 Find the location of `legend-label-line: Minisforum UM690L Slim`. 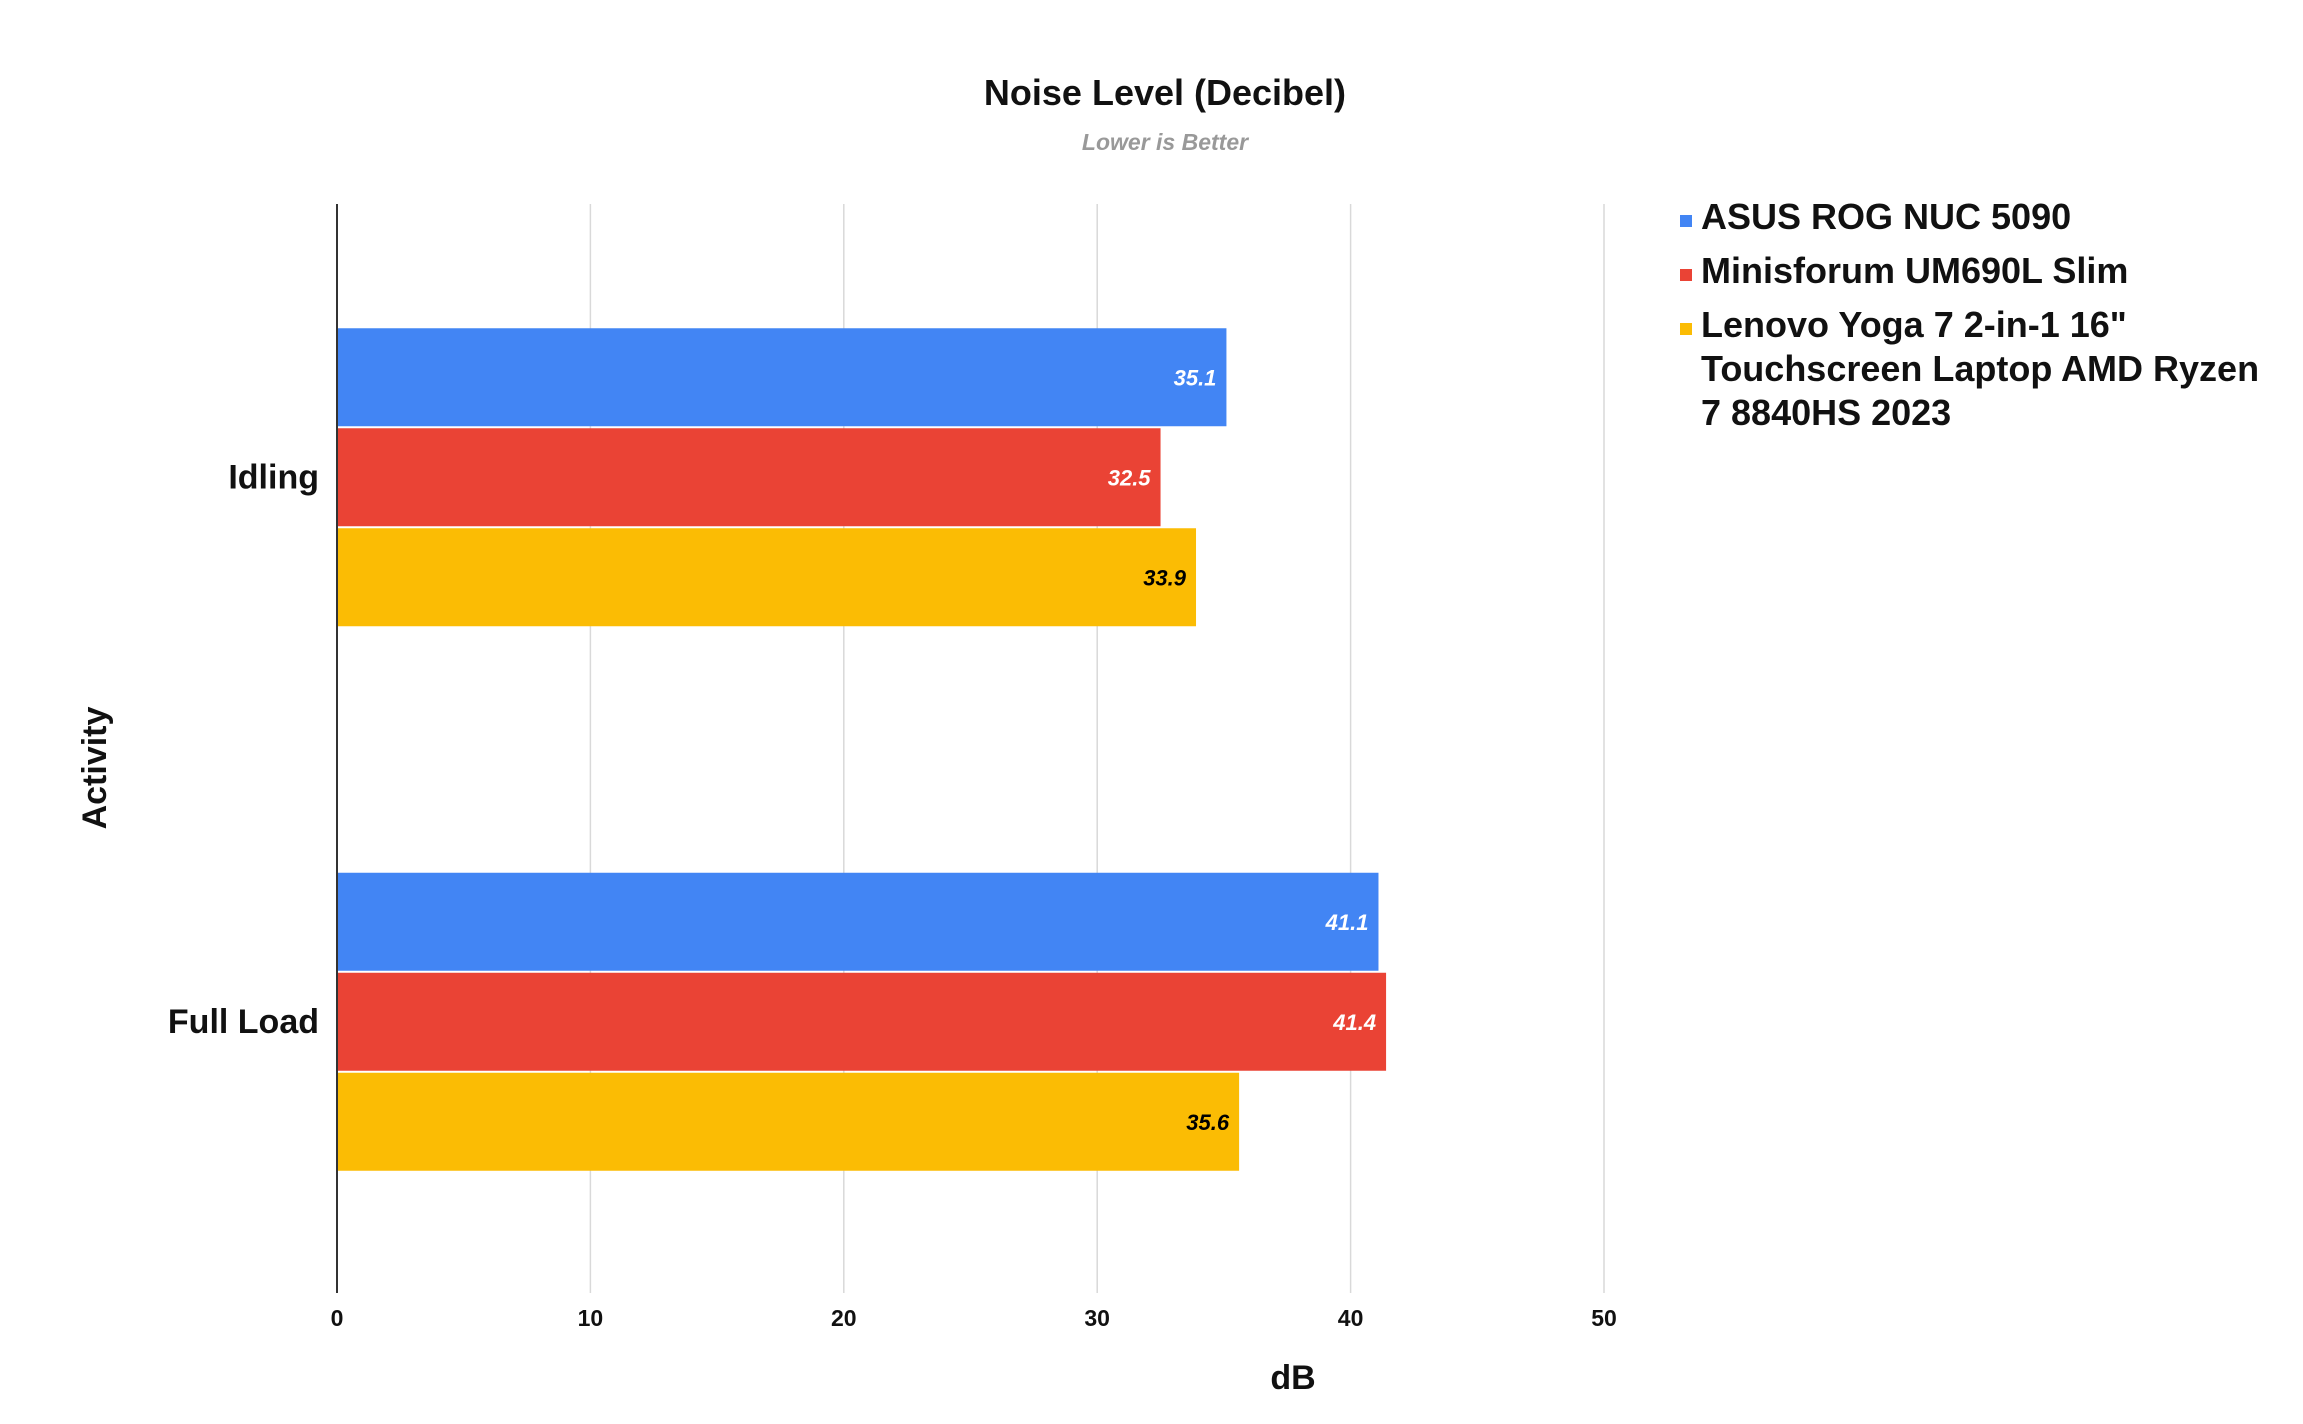

legend-label-line: Minisforum UM690L Slim is located at coordinates (1914, 270).